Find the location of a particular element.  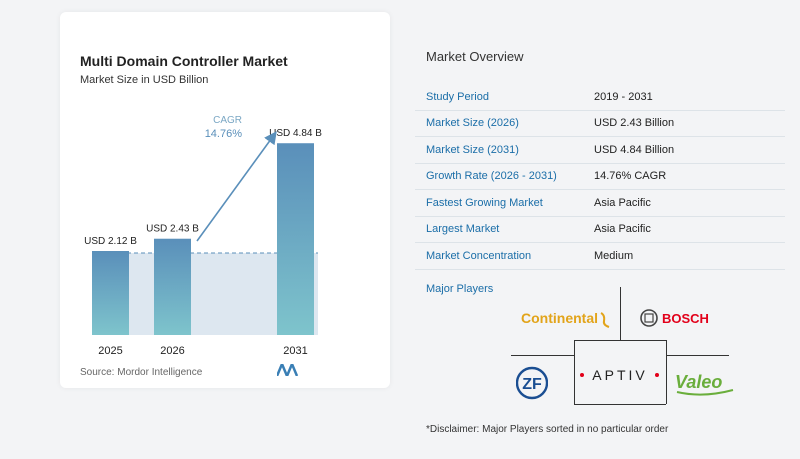

x-tick-label: 2026 is located at coordinates (172, 351).